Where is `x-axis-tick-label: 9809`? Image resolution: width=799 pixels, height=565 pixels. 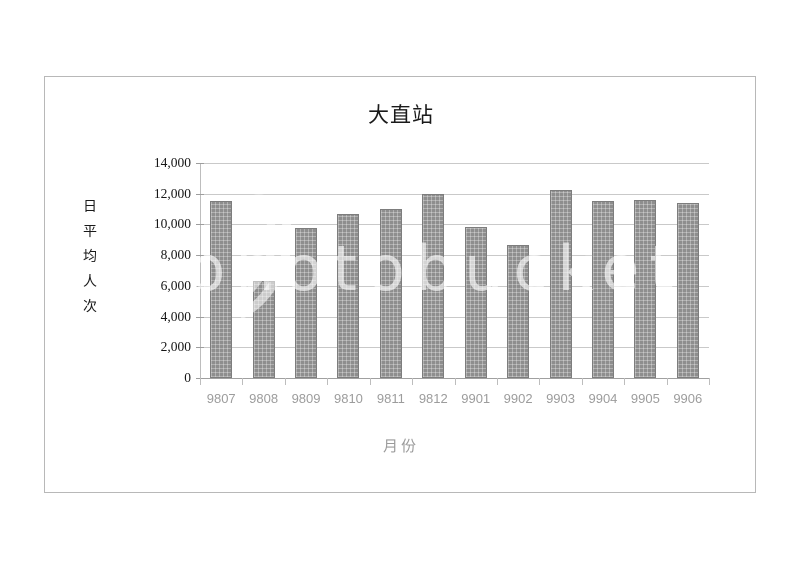
x-axis-tick-label: 9809 is located at coordinates (306, 398).